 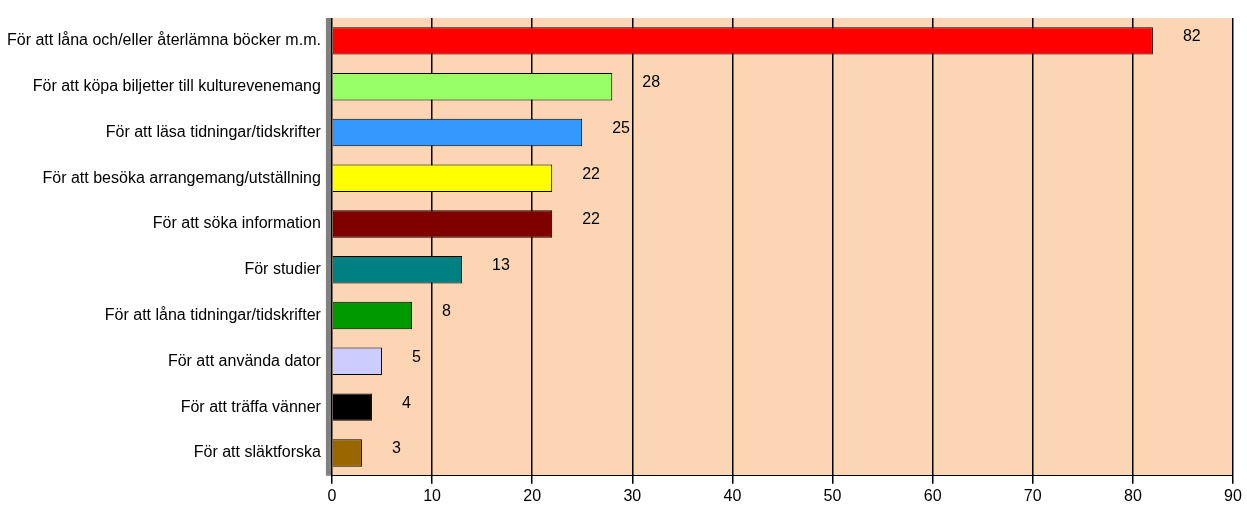 What do you see at coordinates (832, 495) in the screenshot?
I see `x-tick-label: 50` at bounding box center [832, 495].